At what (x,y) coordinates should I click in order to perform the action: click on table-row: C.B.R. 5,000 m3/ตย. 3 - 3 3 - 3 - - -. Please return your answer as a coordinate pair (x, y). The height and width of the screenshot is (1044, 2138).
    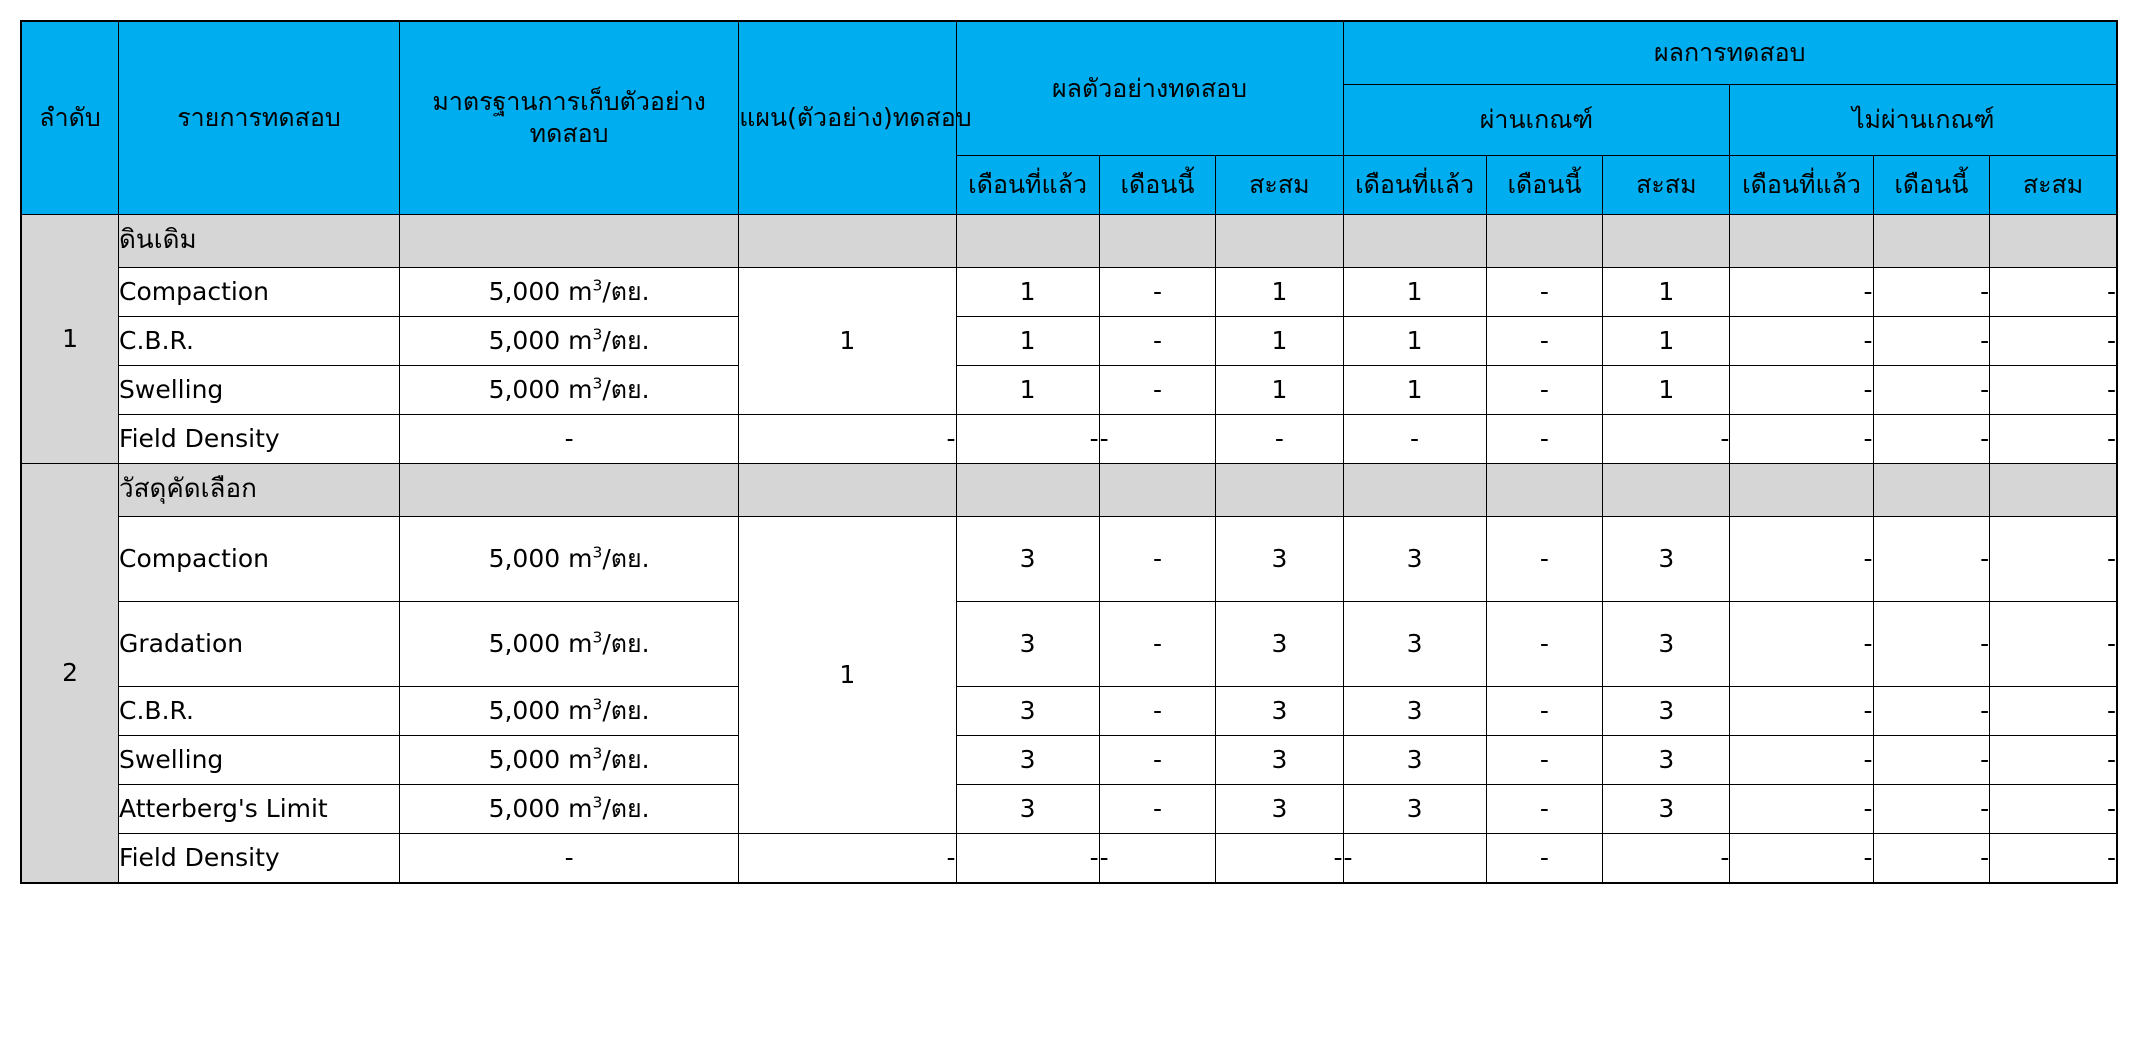
    Looking at the image, I should click on (1069, 711).